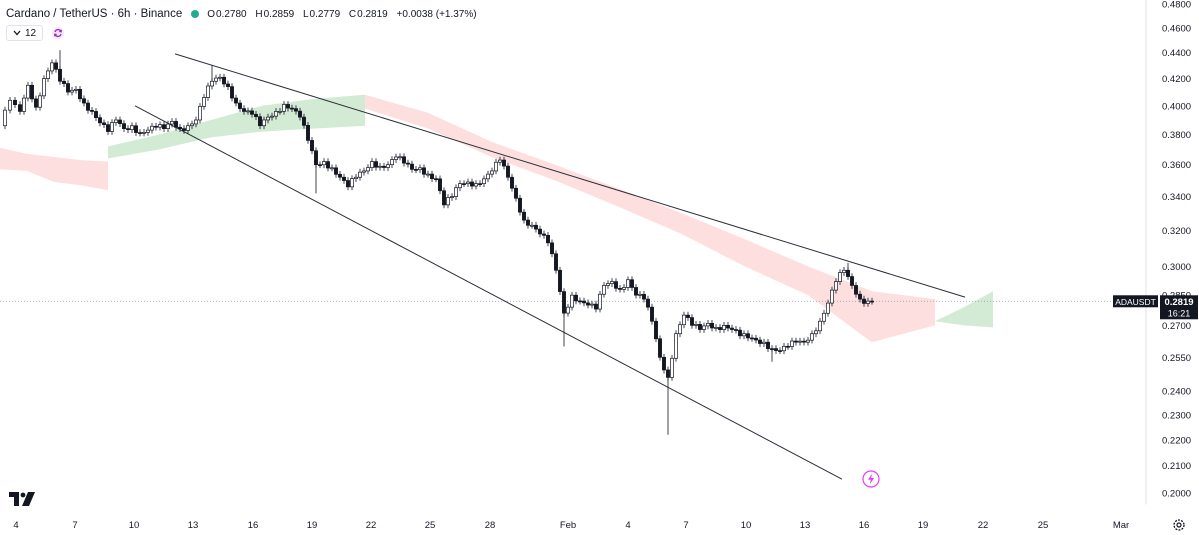 The width and height of the screenshot is (1199, 535). I want to click on time-tick-label: Mar, so click(1121, 525).